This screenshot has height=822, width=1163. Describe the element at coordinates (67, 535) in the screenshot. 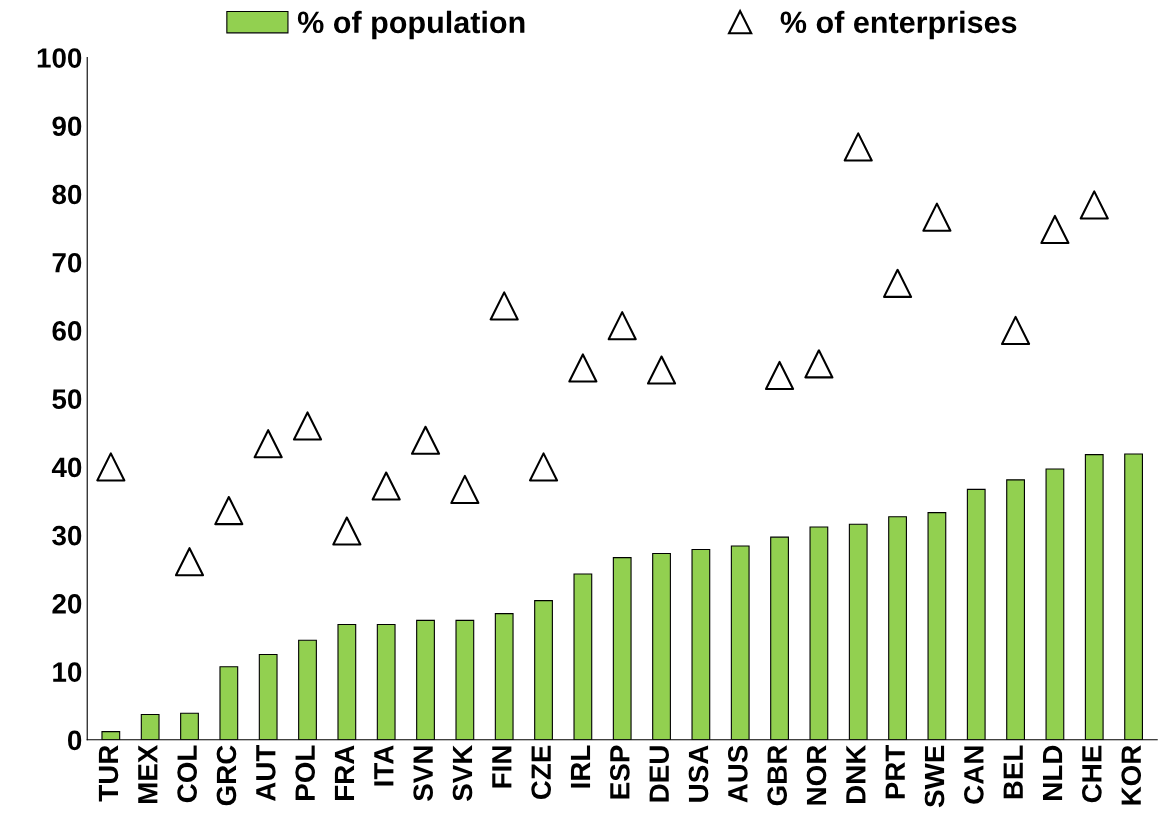

I see `y-tick-label: 30` at that location.